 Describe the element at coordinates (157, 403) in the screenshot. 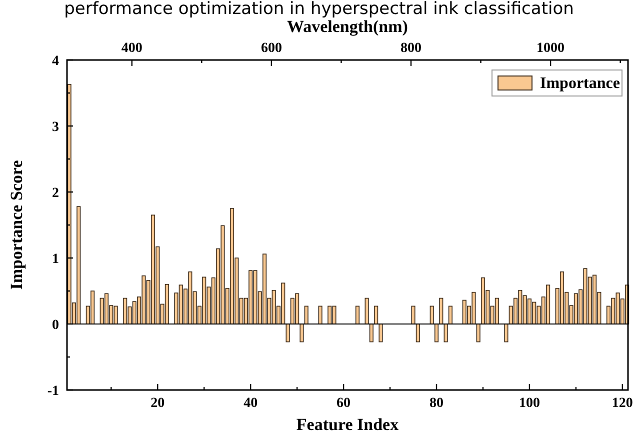

I see `x-tick-label: 20` at that location.